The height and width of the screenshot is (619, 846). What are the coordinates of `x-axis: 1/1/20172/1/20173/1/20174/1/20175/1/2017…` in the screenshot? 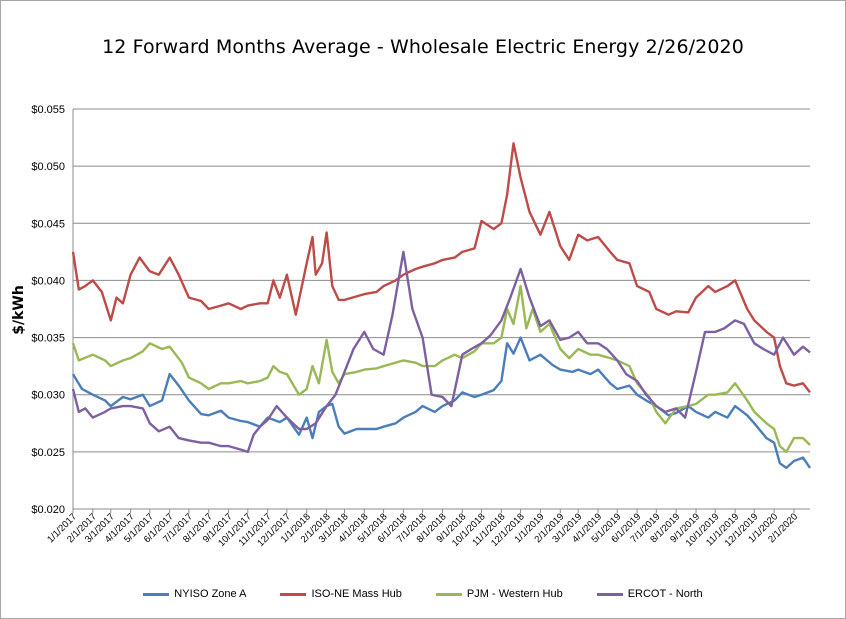 It's located at (422, 529).